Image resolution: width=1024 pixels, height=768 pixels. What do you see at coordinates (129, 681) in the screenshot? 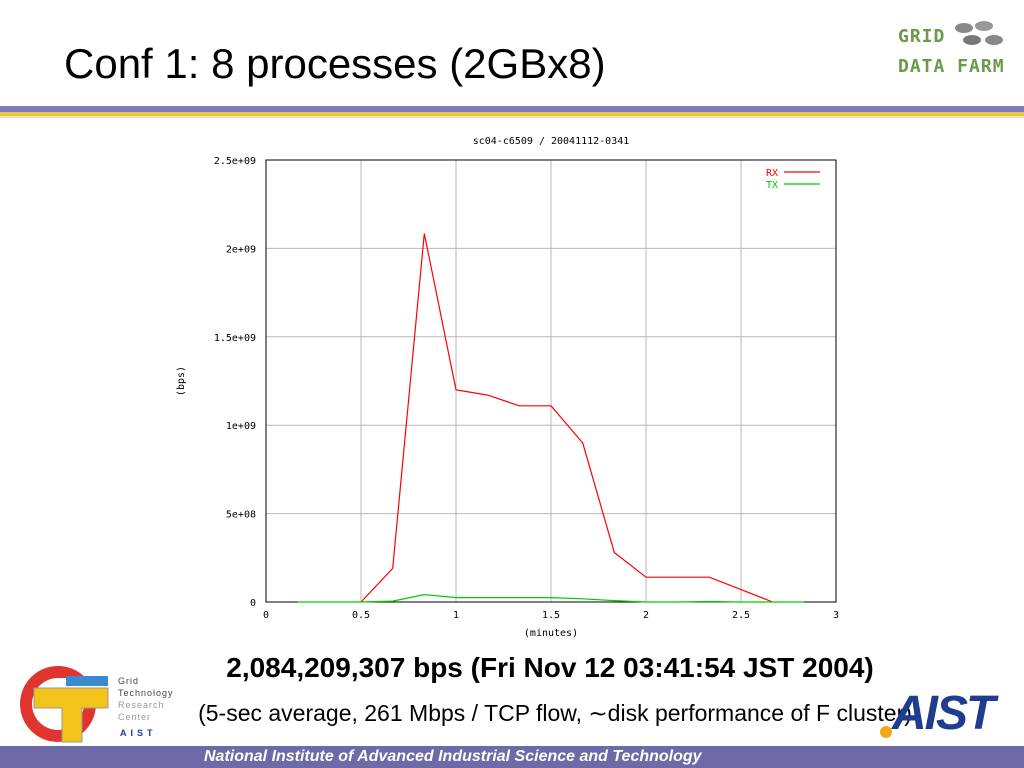
I see `gtrc-line-1: Grid` at bounding box center [129, 681].